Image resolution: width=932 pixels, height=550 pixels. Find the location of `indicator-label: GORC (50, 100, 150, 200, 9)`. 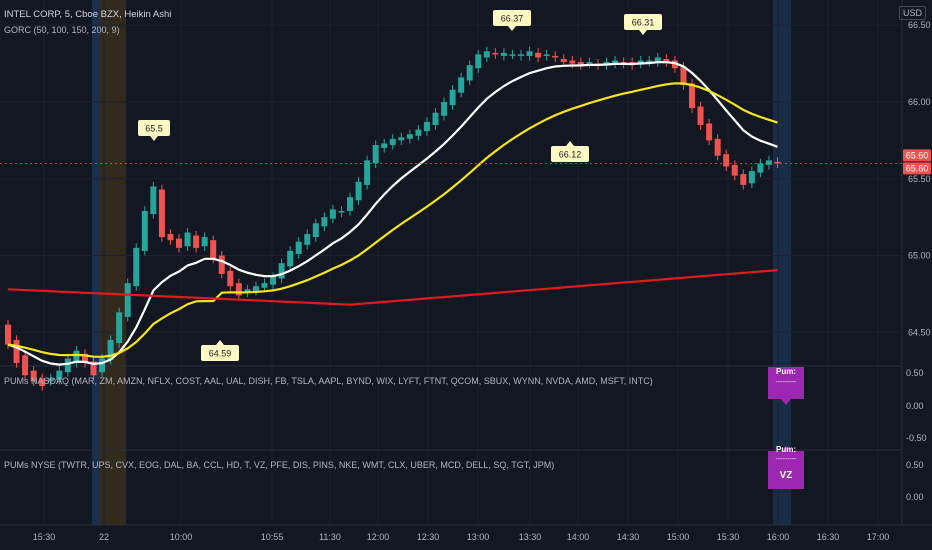

indicator-label: GORC (50, 100, 150, 200, 9) is located at coordinates (62, 30).